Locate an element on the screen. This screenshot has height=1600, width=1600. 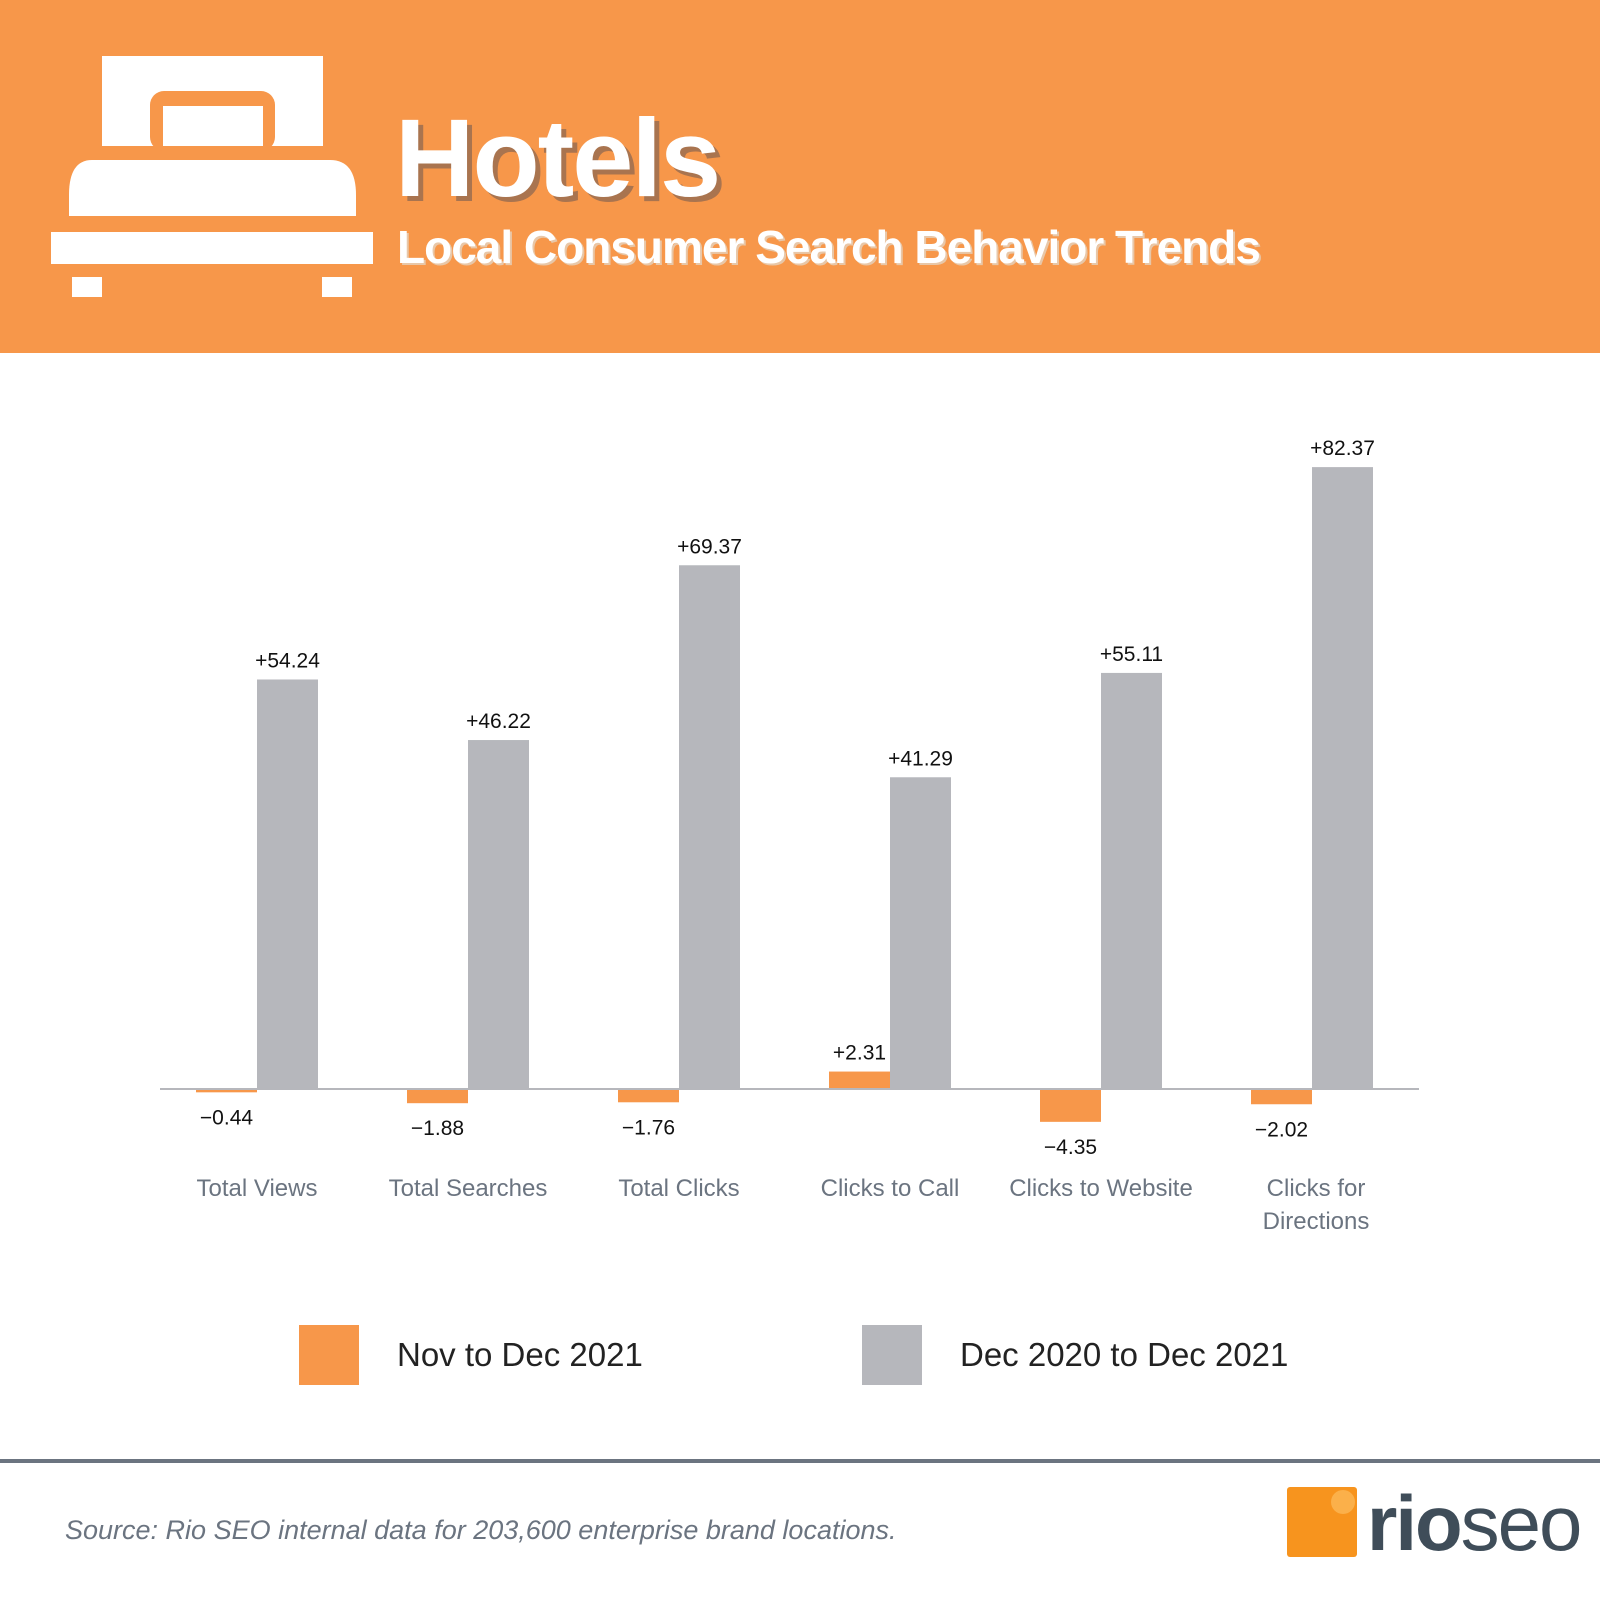
rio-seo-logo: rioseo is located at coordinates (1474, 1523).